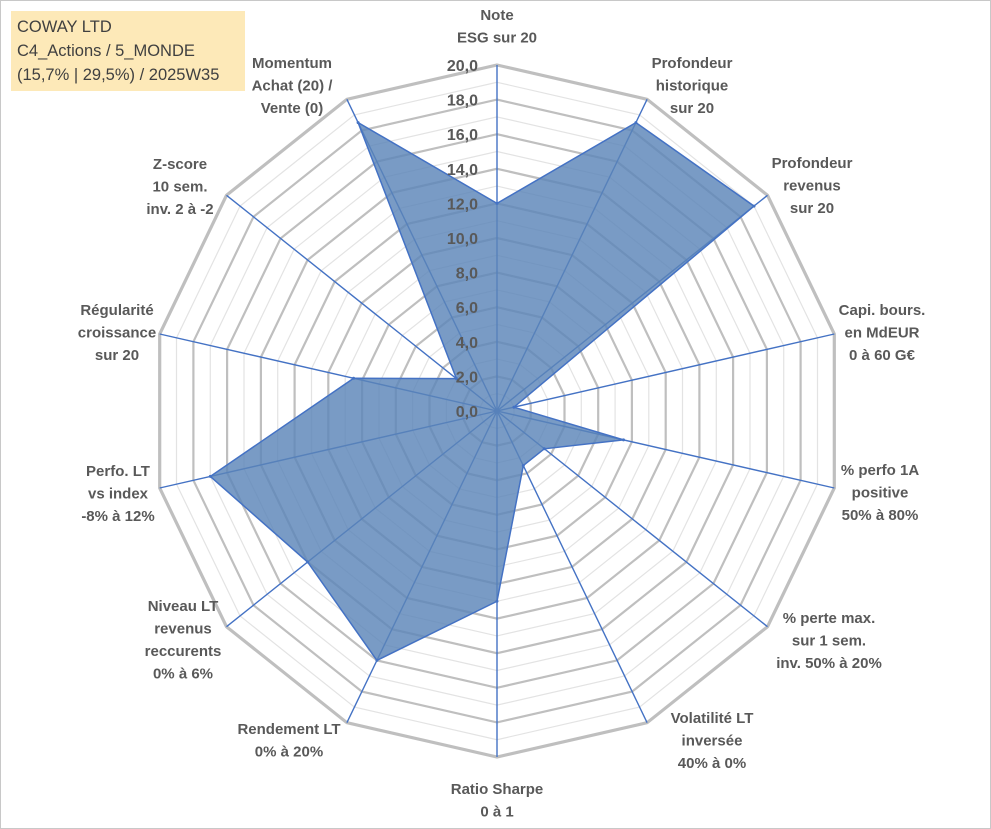 This screenshot has width=991, height=829. I want to click on axis-label-line: Achat (20) /, so click(293, 86).